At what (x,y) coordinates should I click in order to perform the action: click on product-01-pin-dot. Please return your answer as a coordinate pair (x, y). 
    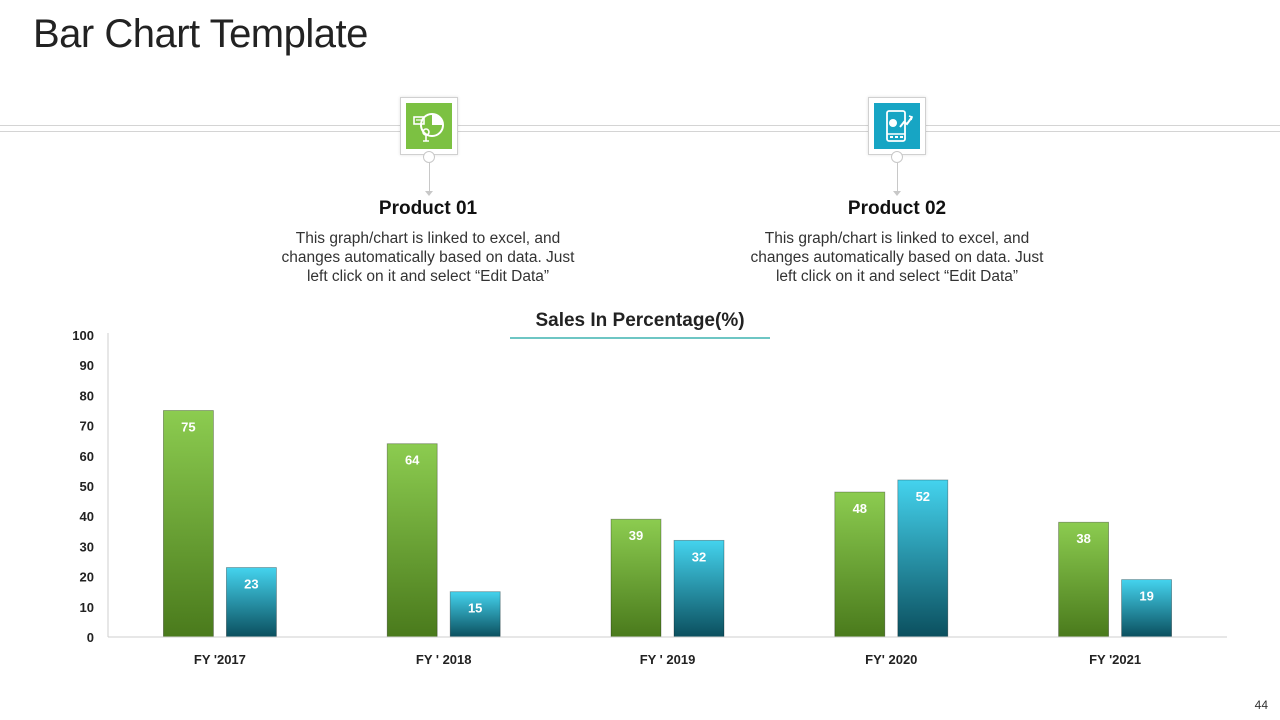
    Looking at the image, I should click on (429, 157).